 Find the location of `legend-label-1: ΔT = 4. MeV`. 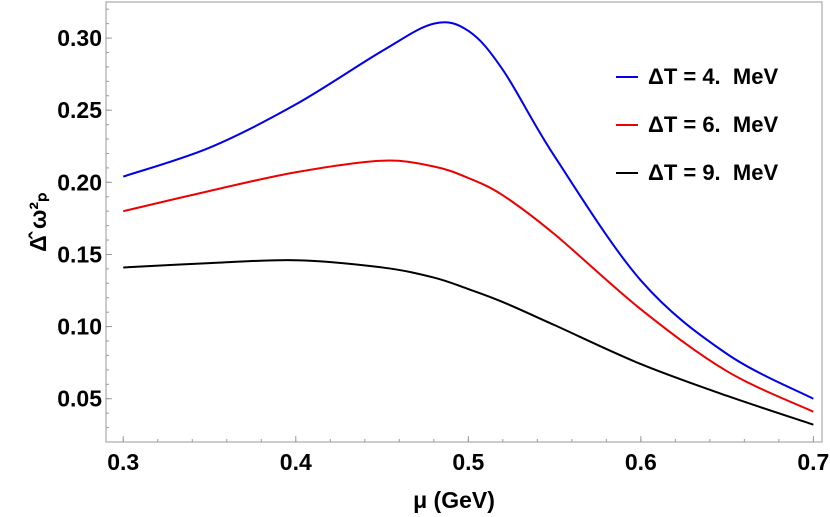

legend-label-1: ΔT = 4. MeV is located at coordinates (713, 76).